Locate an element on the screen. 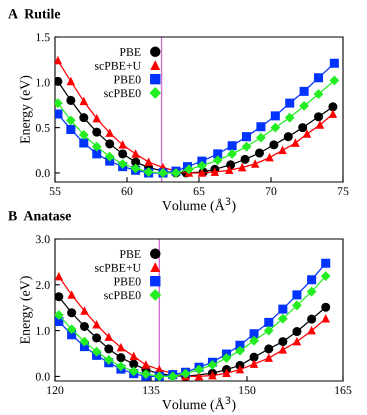 This screenshot has height=415, width=367. x-tick-label: 65 is located at coordinates (199, 191).